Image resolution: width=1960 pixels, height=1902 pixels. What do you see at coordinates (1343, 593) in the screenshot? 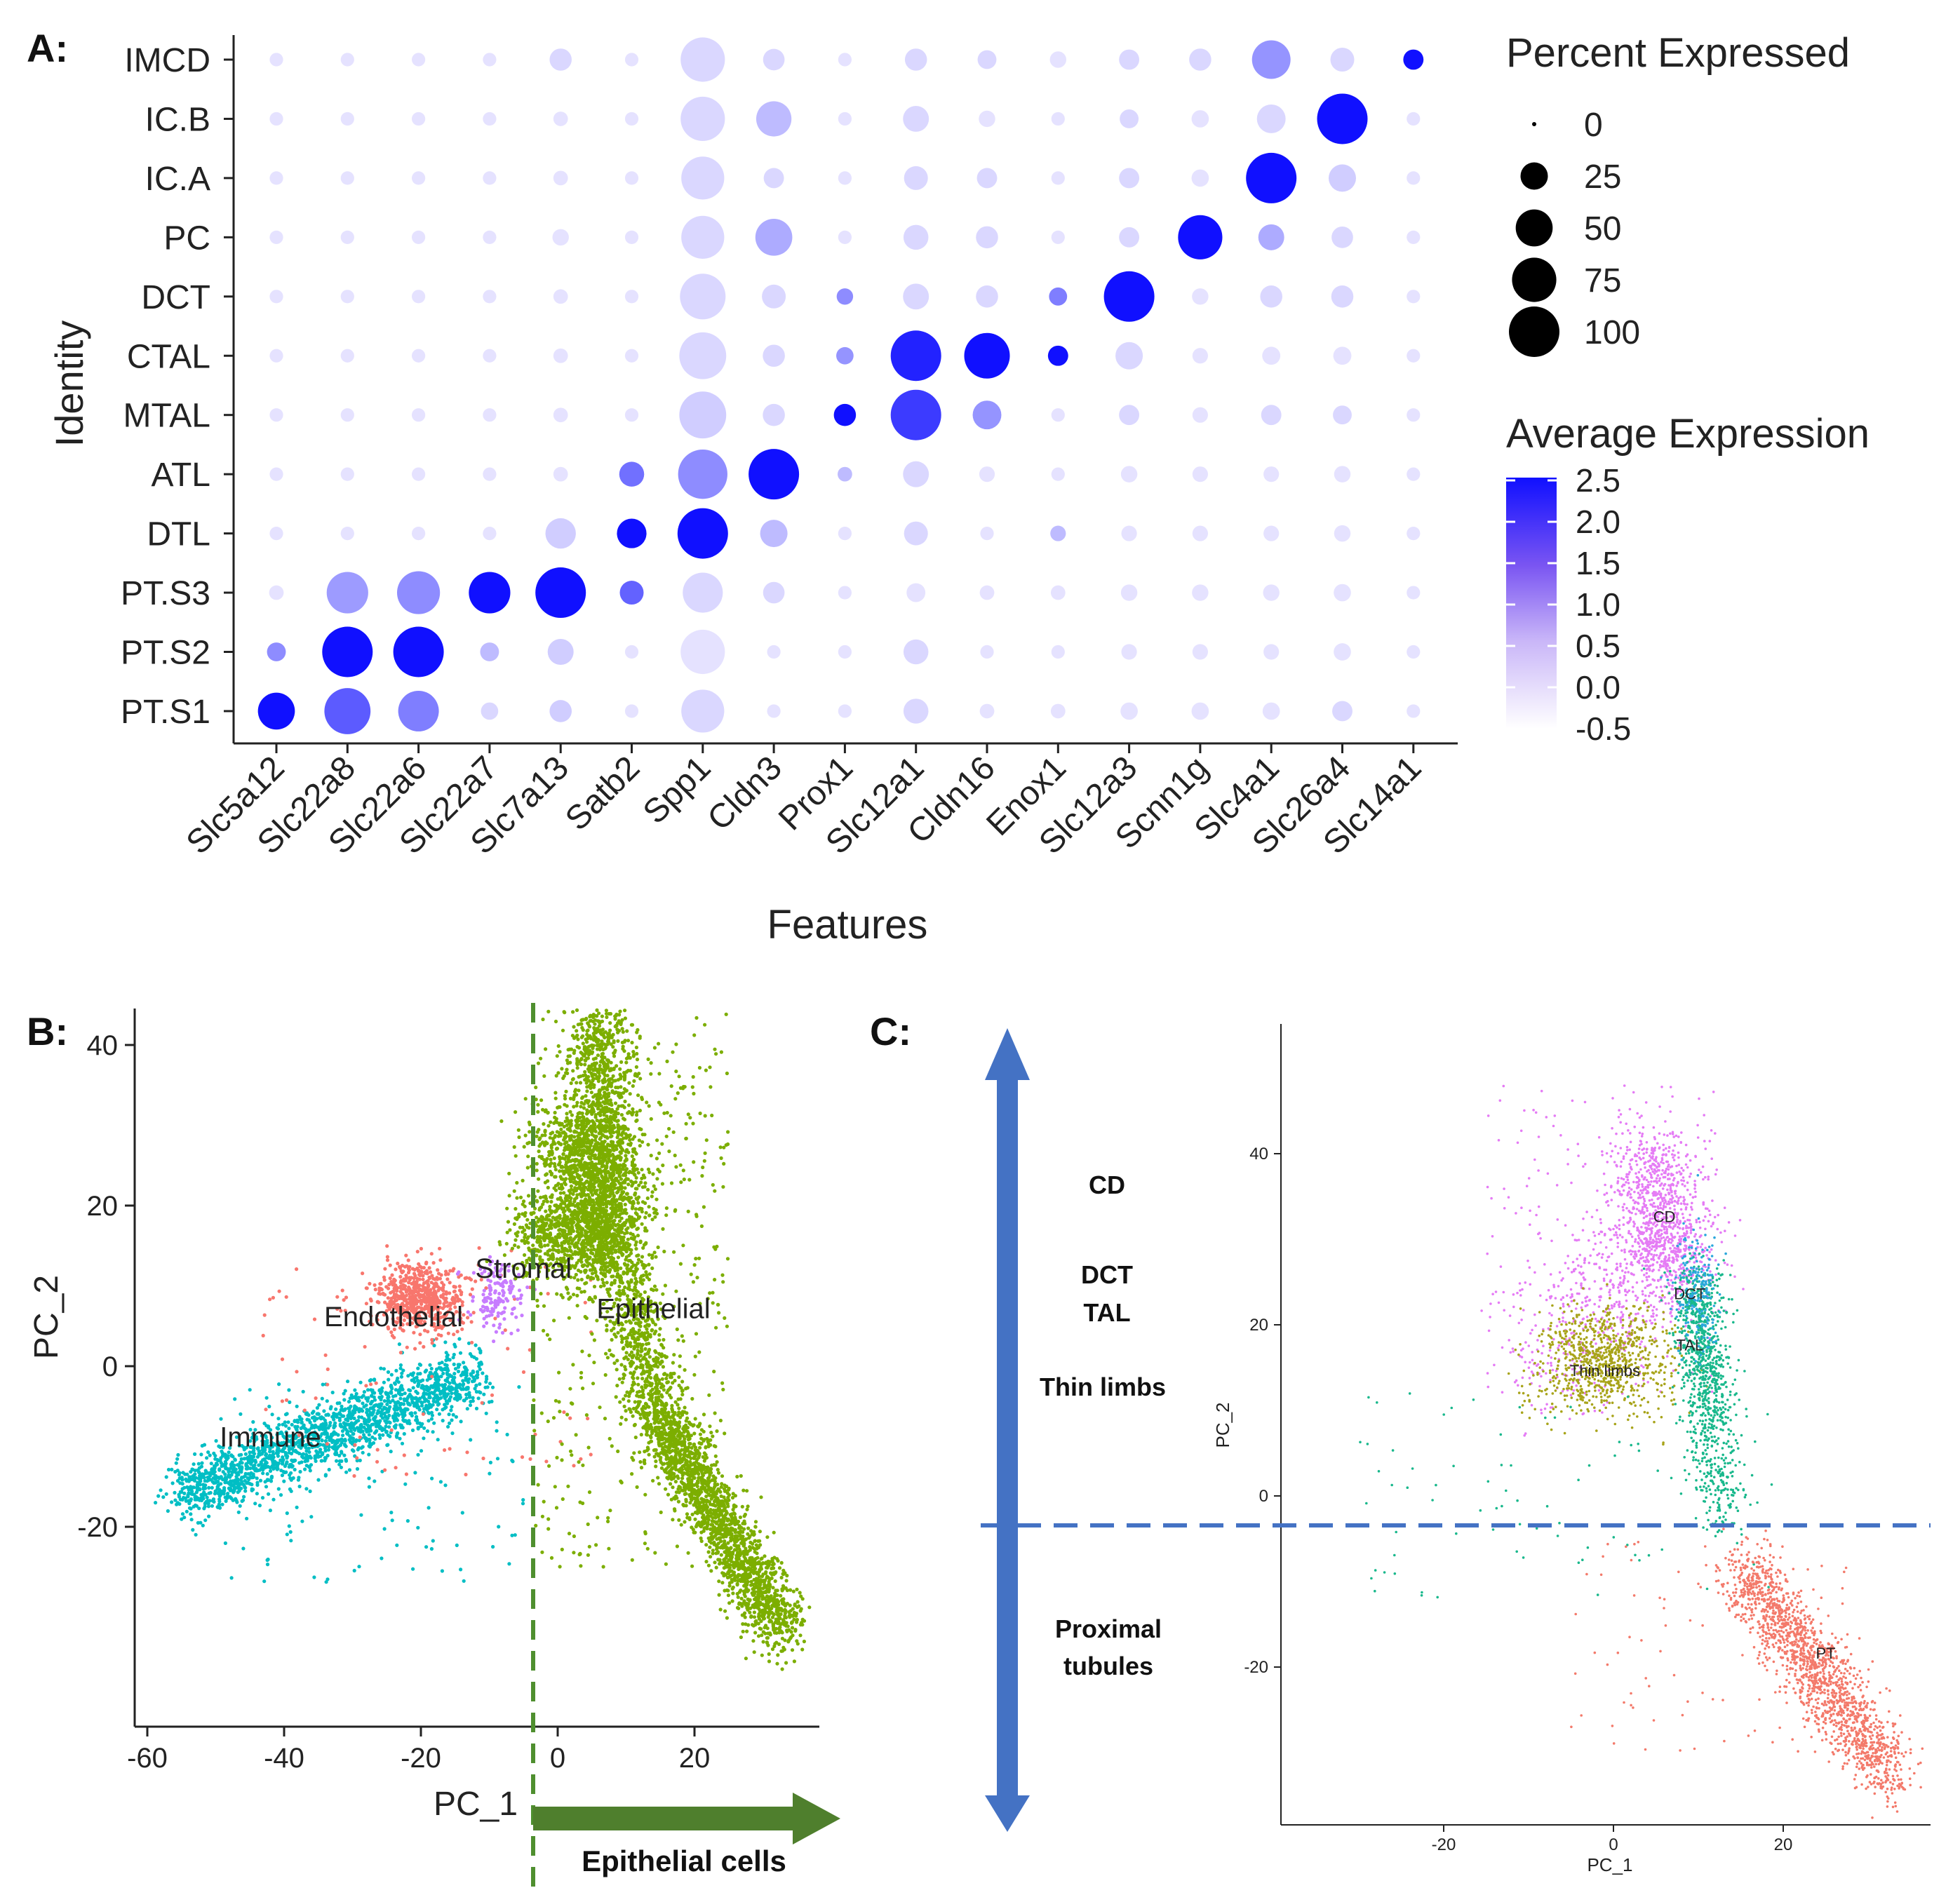
I see `dot-Slc26a4-PT.S3` at bounding box center [1343, 593].